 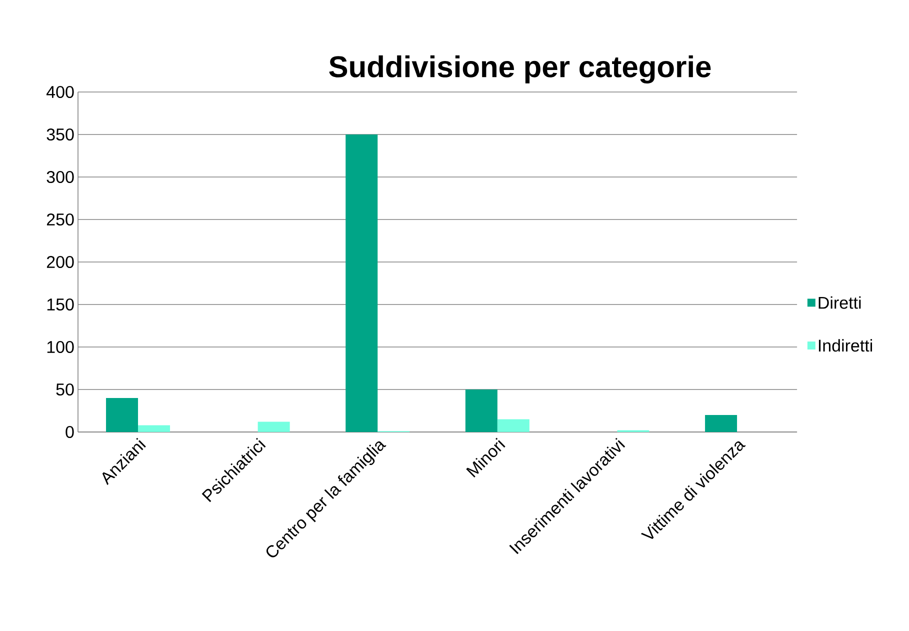 What do you see at coordinates (839, 302) in the screenshot?
I see `legend-label: Diretti` at bounding box center [839, 302].